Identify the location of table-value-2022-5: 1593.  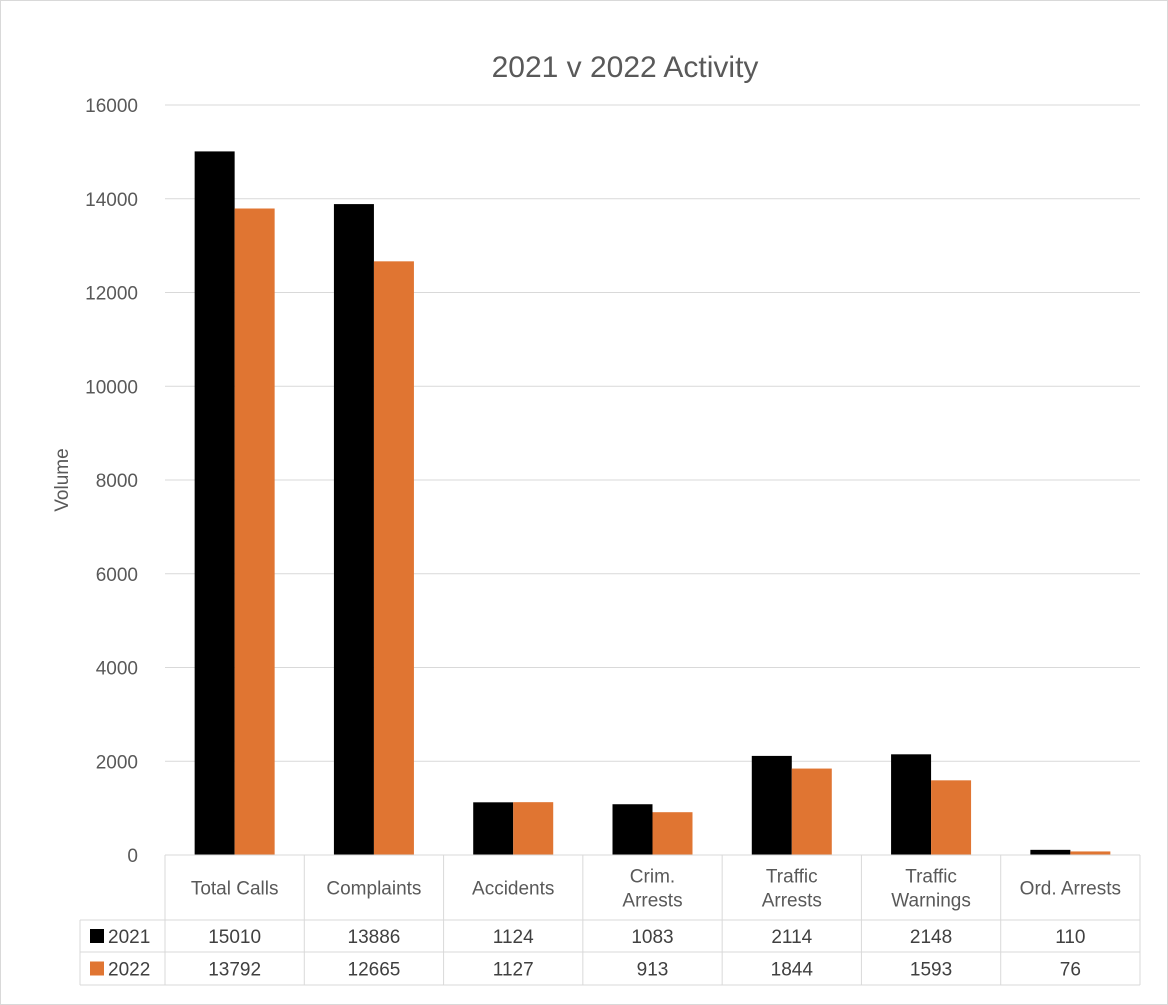
(931, 970).